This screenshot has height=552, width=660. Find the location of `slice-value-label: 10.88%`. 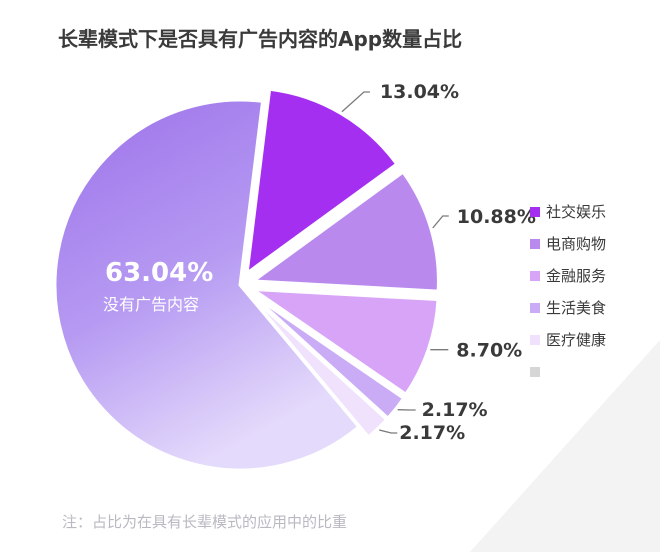

slice-value-label: 10.88% is located at coordinates (496, 217).